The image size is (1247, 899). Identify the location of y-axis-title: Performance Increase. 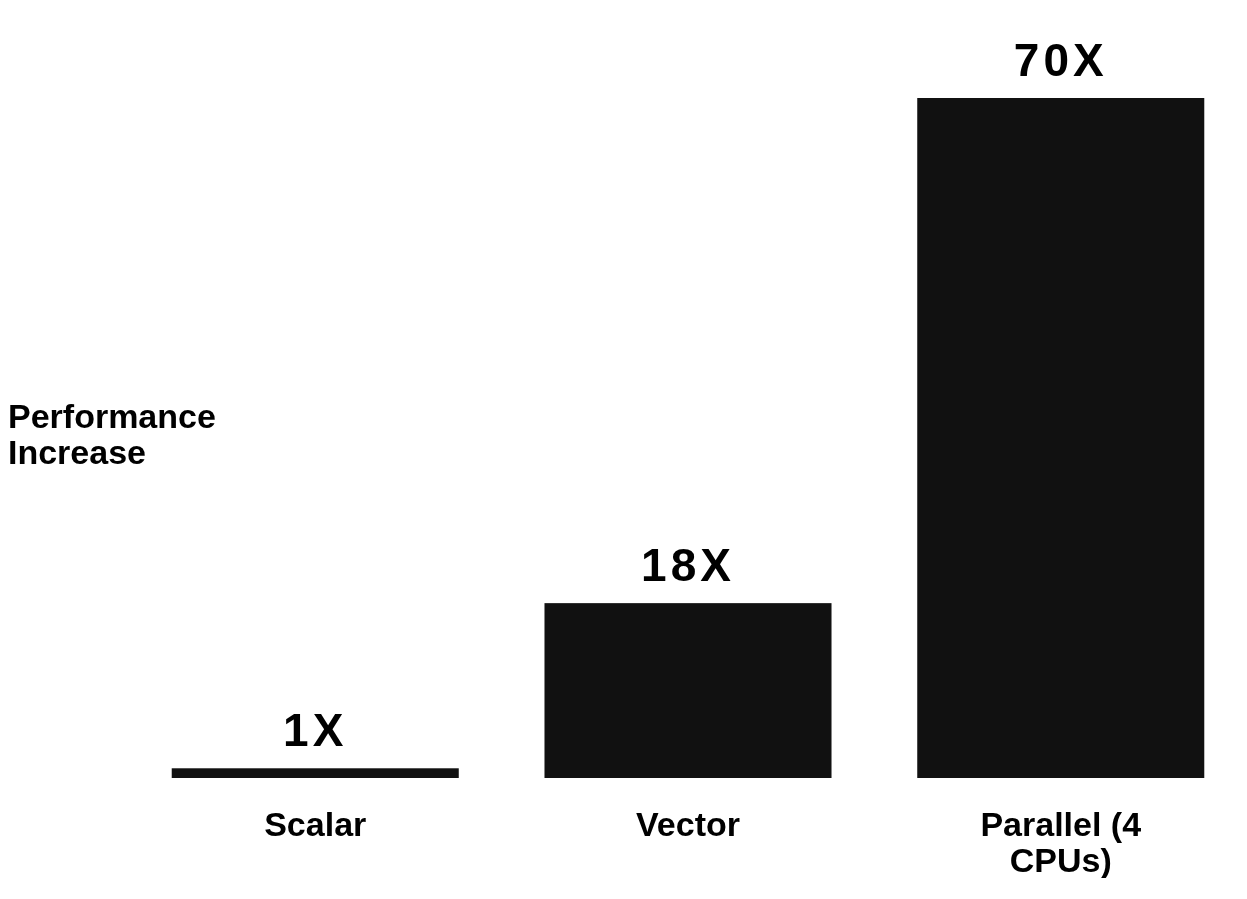
(112, 434).